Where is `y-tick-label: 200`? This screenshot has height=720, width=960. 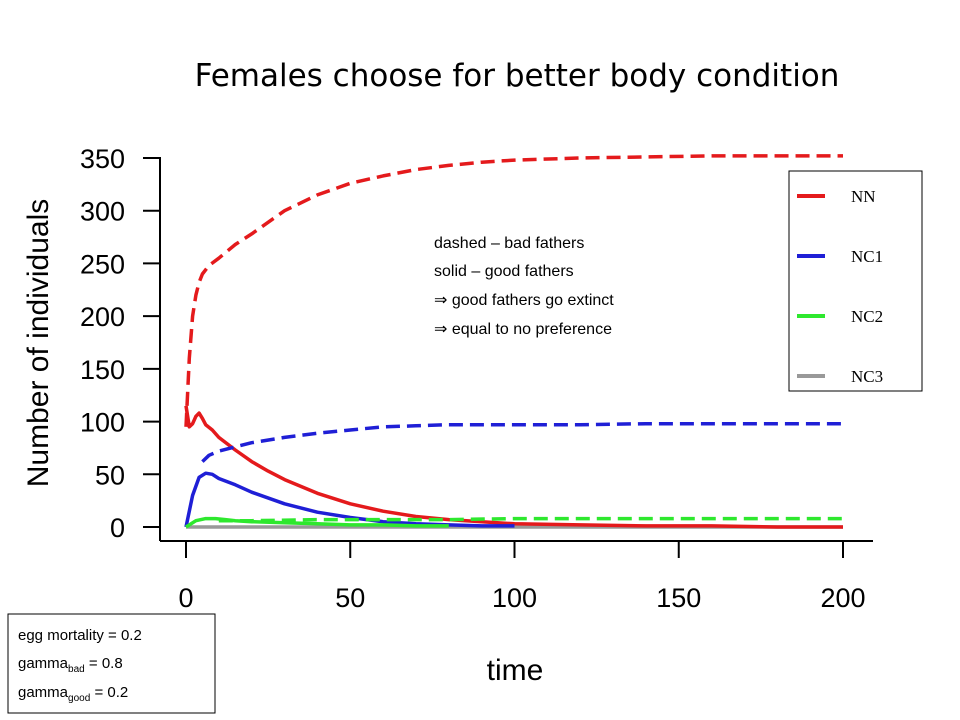
y-tick-label: 200 is located at coordinates (102, 317).